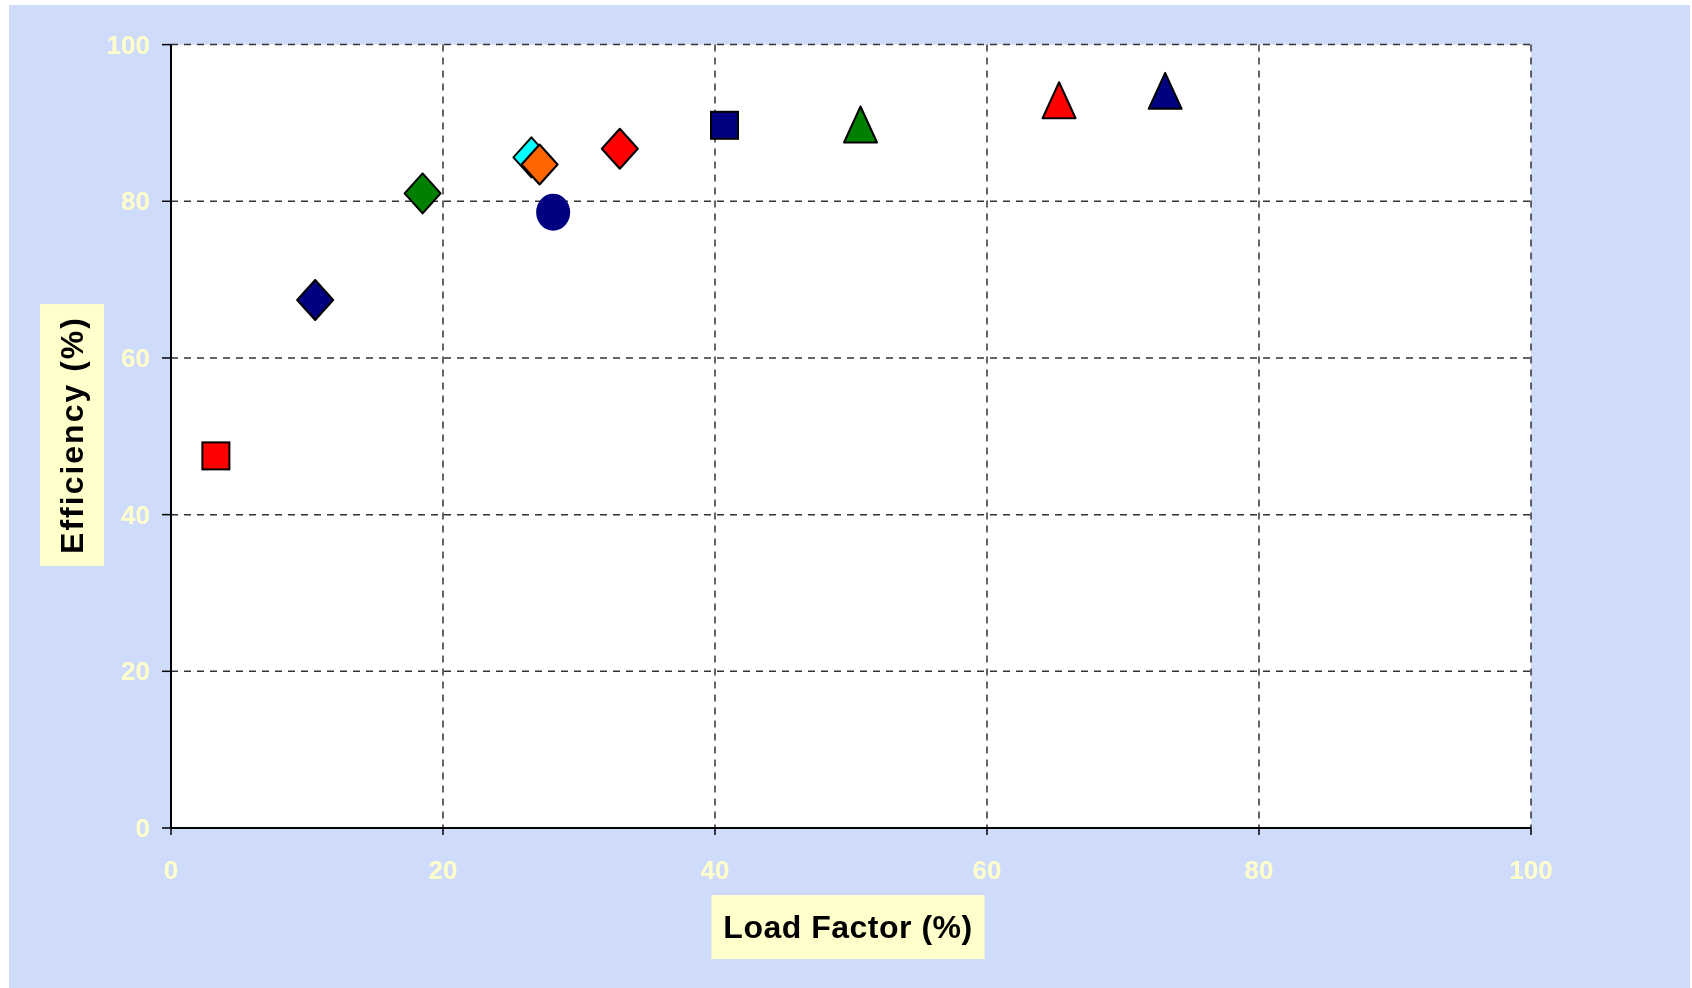  I want to click on y-axis-title: Efficiency (%), so click(72, 435).